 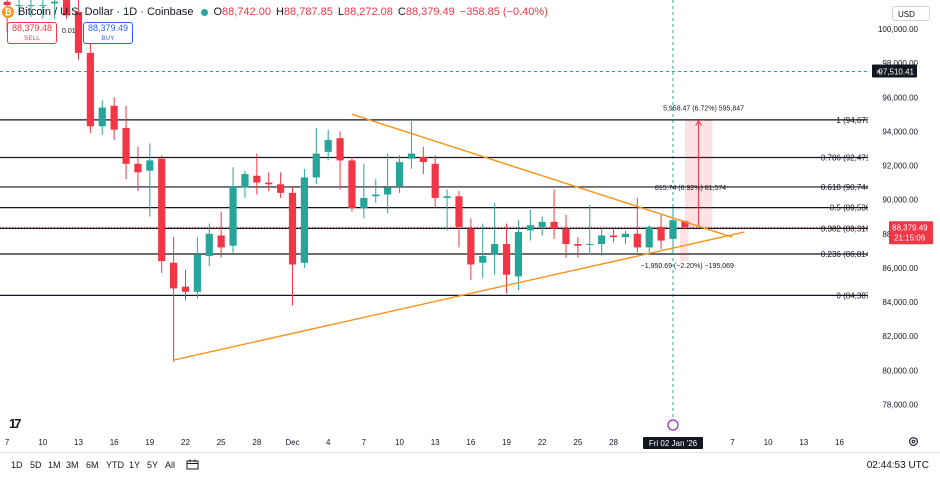 I want to click on x-axis-tick-label: 28, so click(x=613, y=442).